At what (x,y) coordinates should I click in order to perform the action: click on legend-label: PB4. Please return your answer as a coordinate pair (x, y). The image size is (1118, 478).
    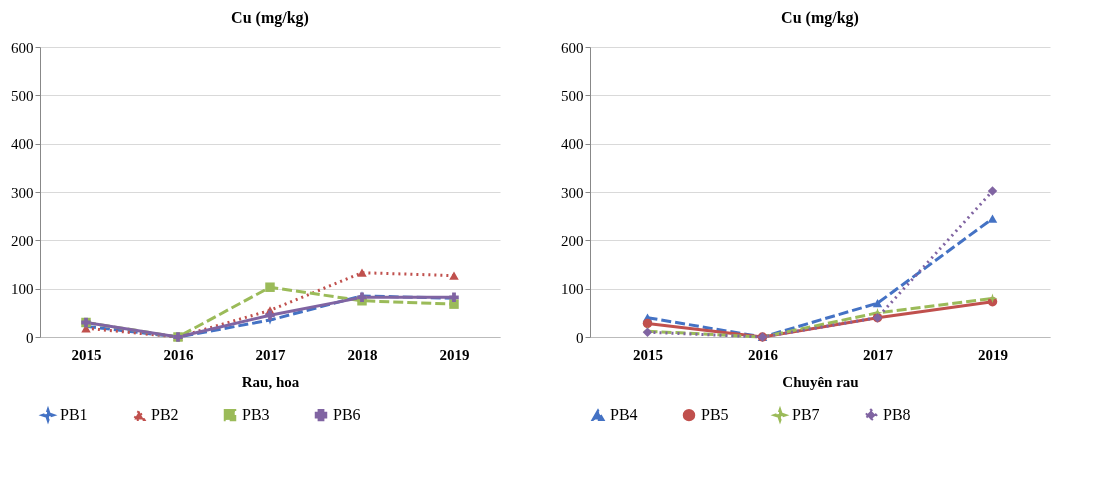
    Looking at the image, I should click on (624, 415).